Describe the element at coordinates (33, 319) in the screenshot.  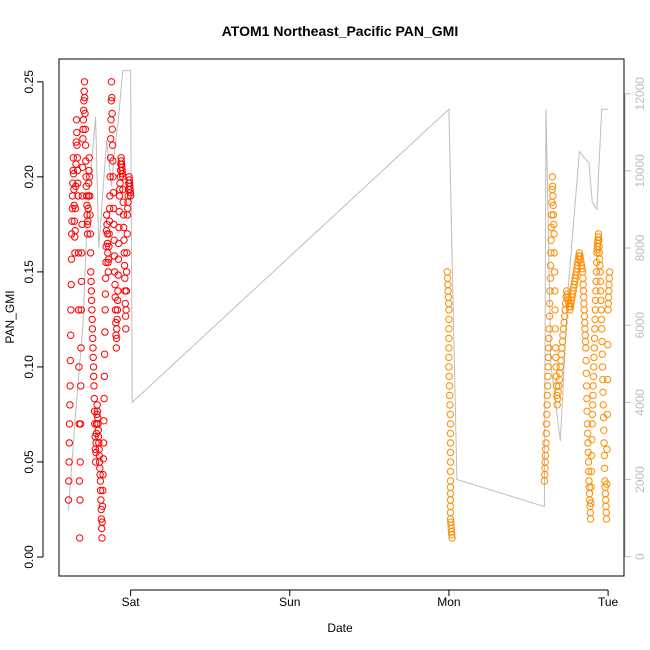
I see `y-axis: 0.00 0.05 0.10 0.15 0.20 0.25` at that location.